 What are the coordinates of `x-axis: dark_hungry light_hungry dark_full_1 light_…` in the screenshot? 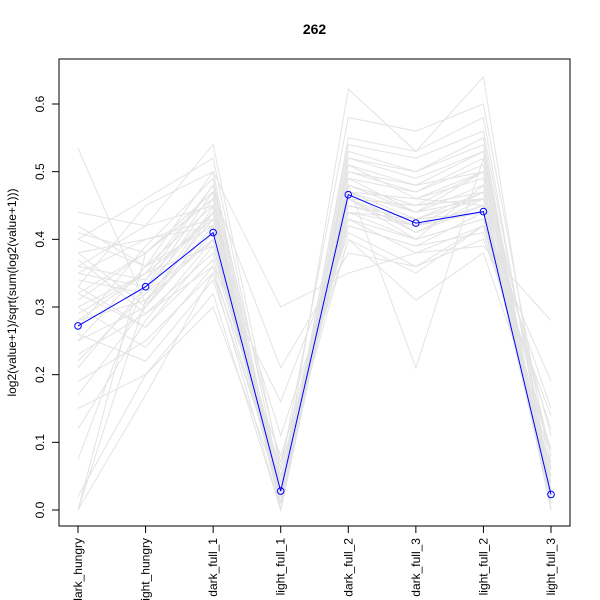 It's located at (314, 563).